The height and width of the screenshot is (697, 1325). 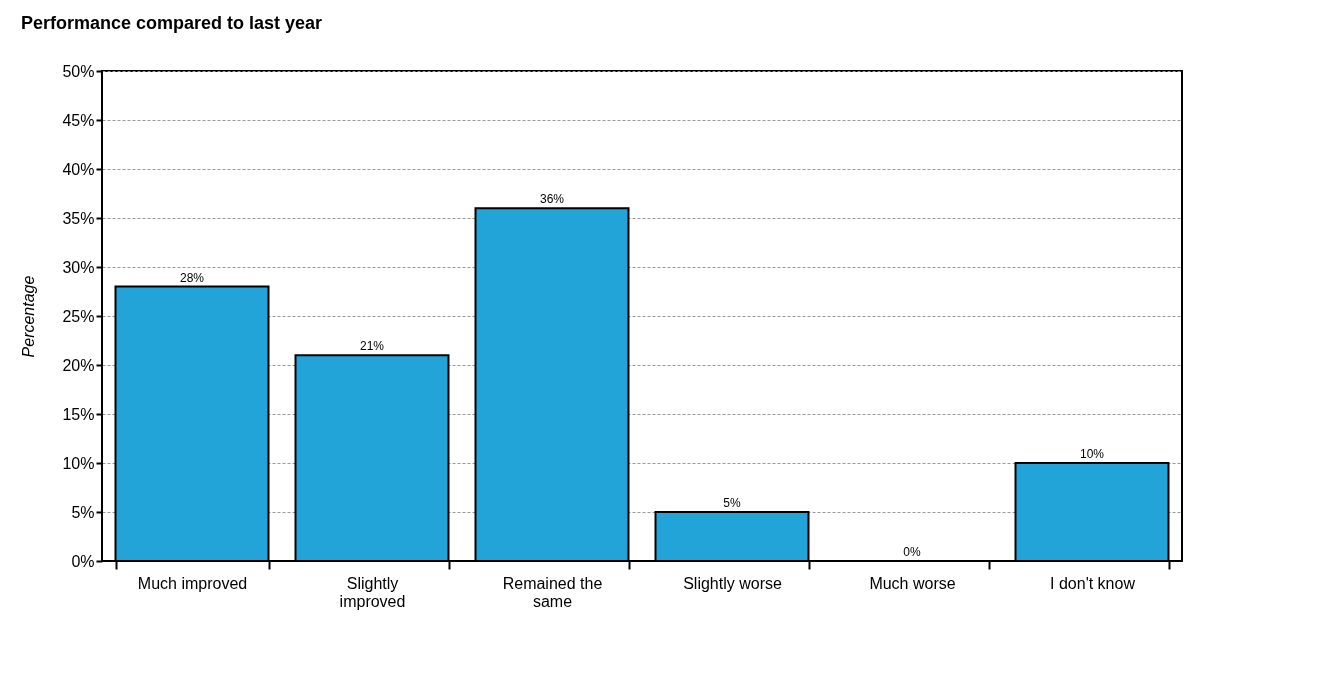 What do you see at coordinates (78, 316) in the screenshot?
I see `y-tick-label: 25%` at bounding box center [78, 316].